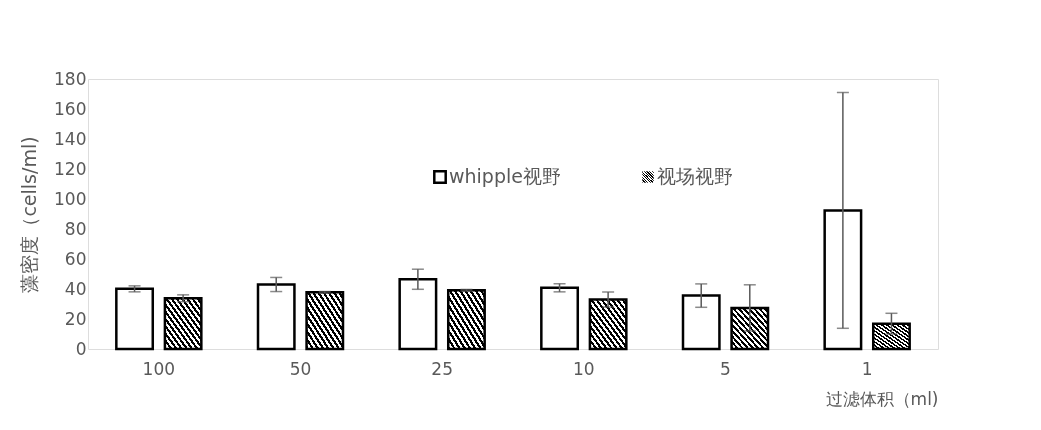  Describe the element at coordinates (505, 176) in the screenshot. I see `legend-label: whipple视野` at that location.